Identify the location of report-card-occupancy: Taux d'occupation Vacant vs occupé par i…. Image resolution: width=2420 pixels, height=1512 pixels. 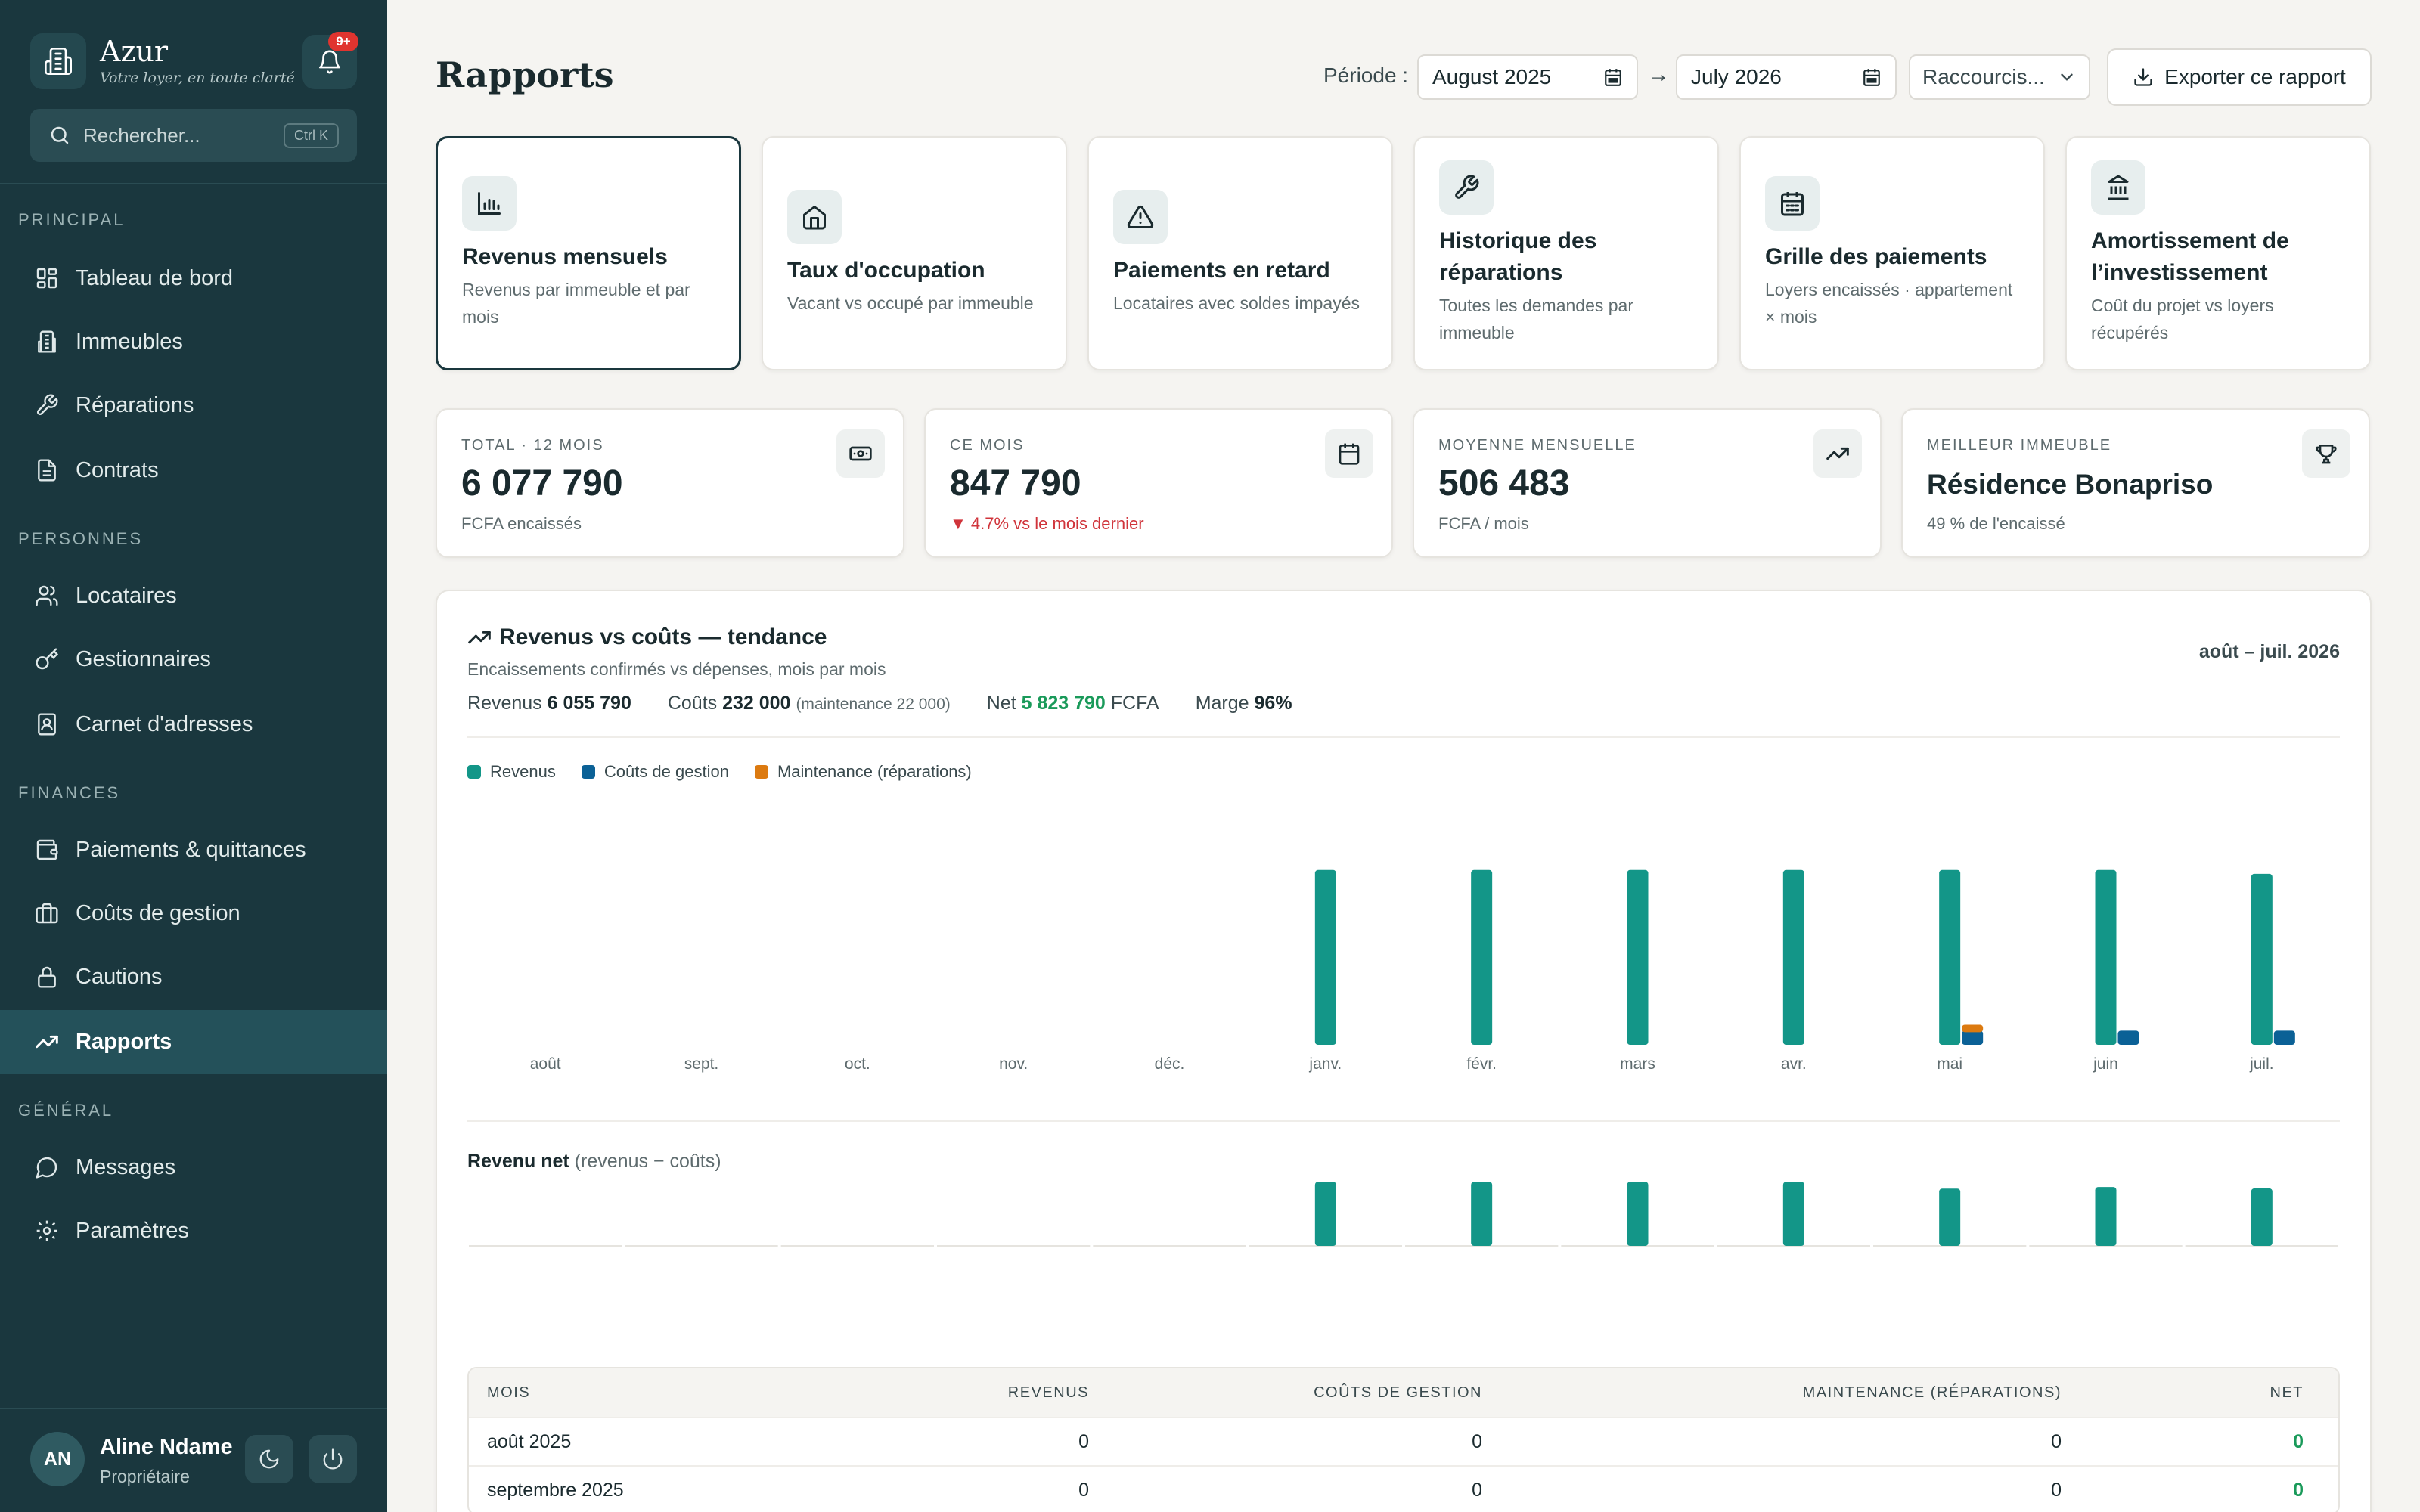
(915, 253).